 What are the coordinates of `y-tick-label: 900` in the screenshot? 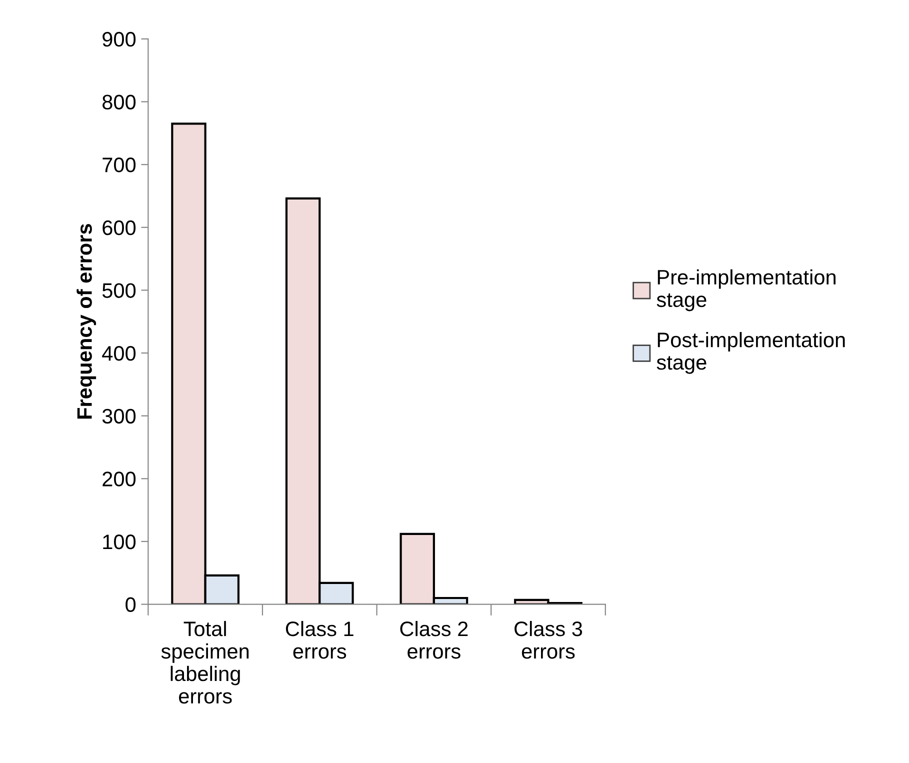 It's located at (119, 39).